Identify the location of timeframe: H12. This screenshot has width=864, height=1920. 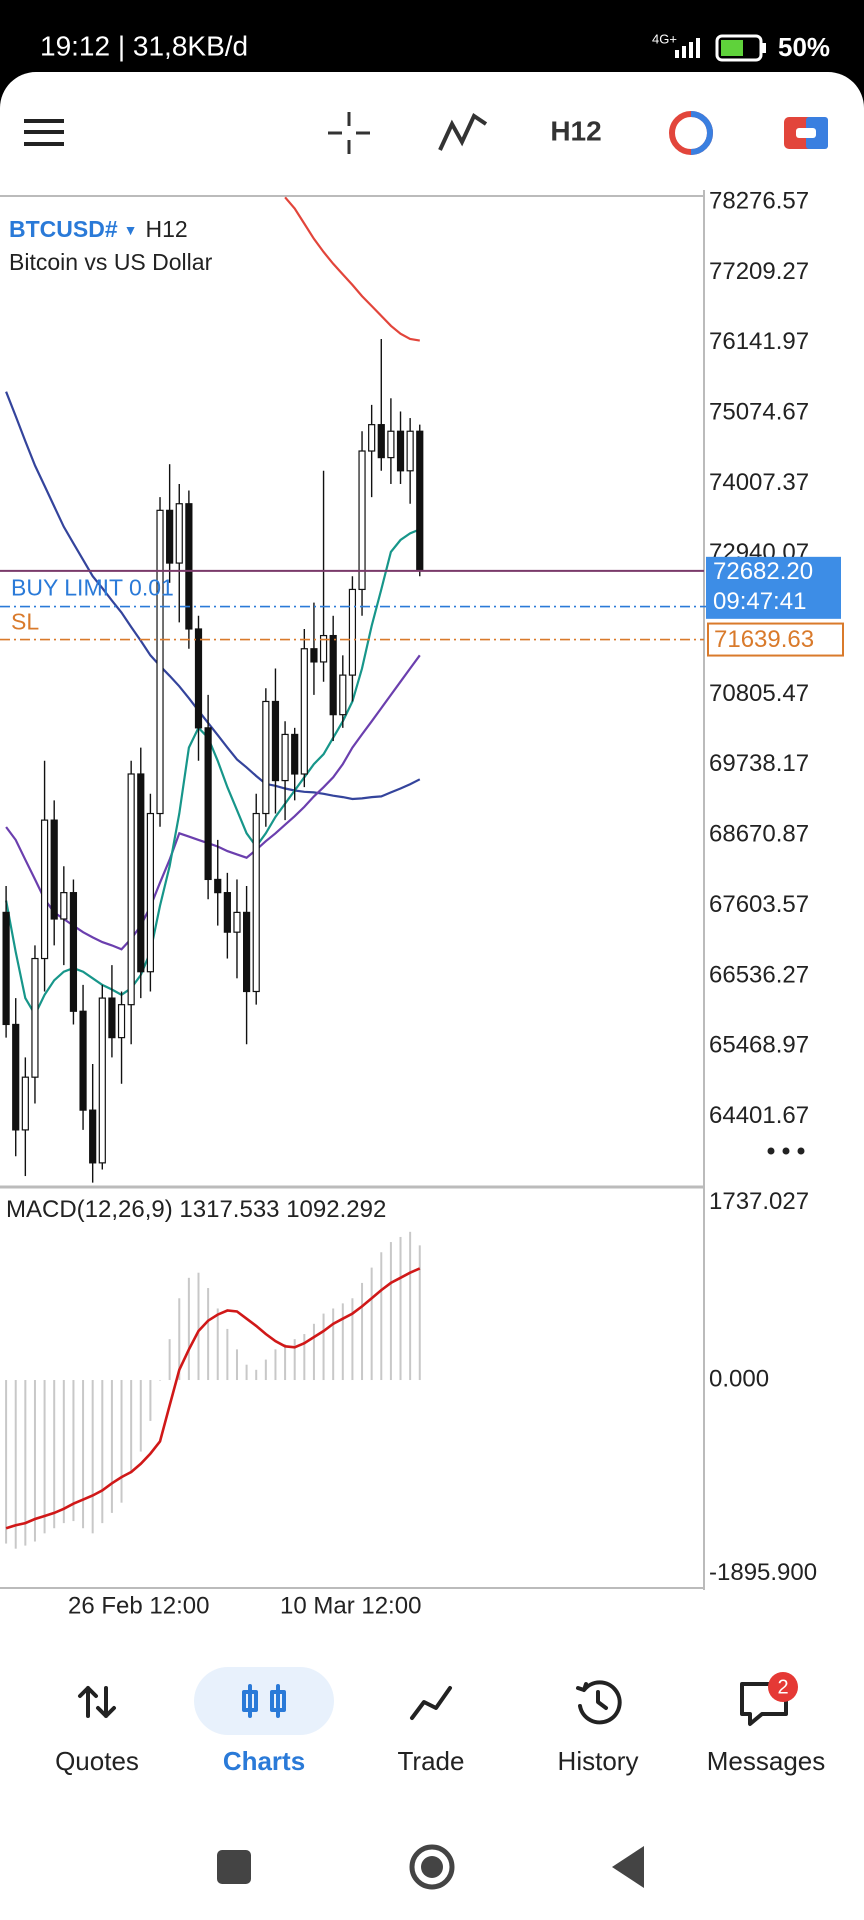
(166, 229).